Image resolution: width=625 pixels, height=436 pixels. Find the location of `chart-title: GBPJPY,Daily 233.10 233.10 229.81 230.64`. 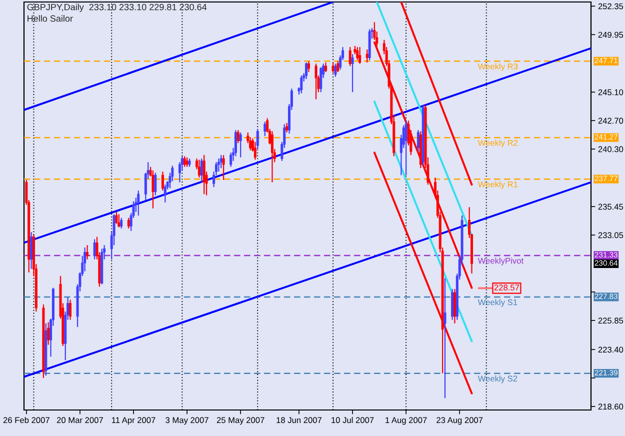

chart-title: GBPJPY,Daily 233.10 233.10 229.81 230.64 is located at coordinates (117, 8).